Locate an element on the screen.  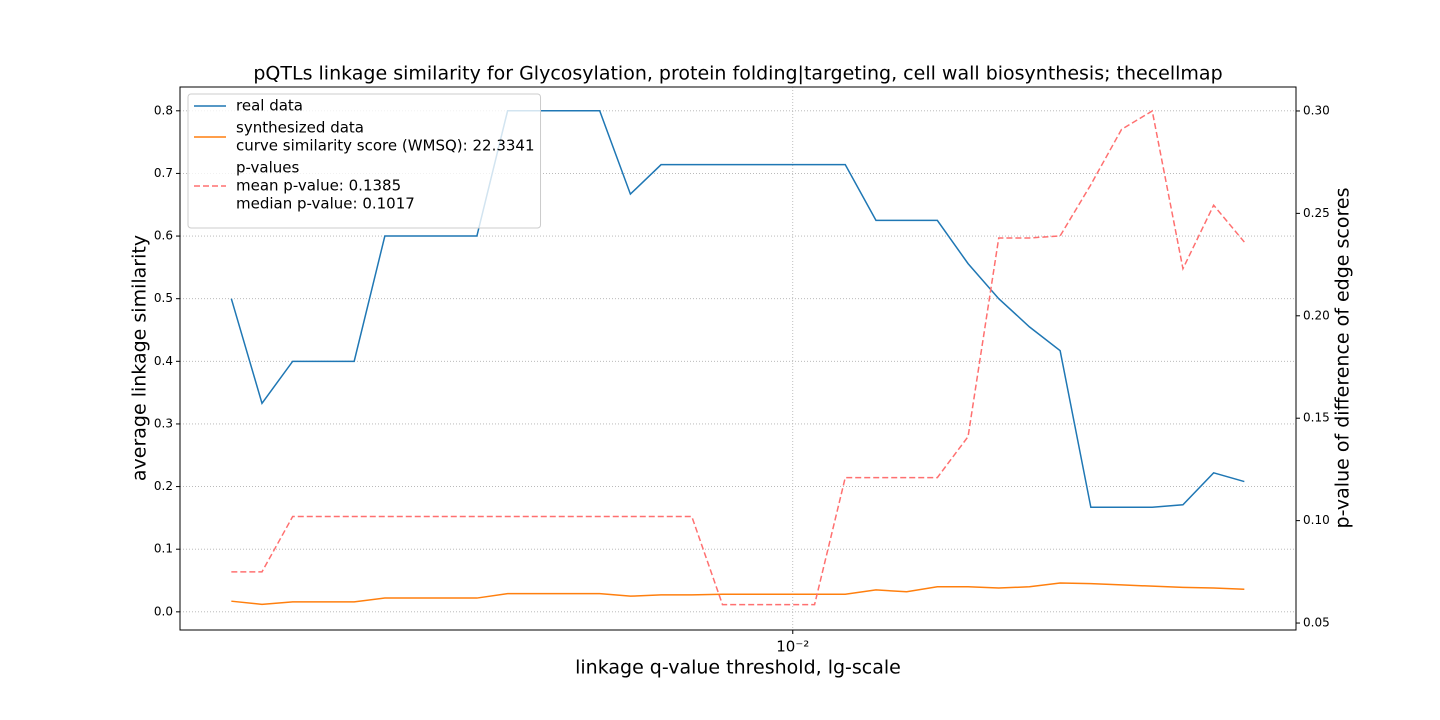
legend-note: curve similarity score (WMSQ): 22.3341 is located at coordinates (385, 146).